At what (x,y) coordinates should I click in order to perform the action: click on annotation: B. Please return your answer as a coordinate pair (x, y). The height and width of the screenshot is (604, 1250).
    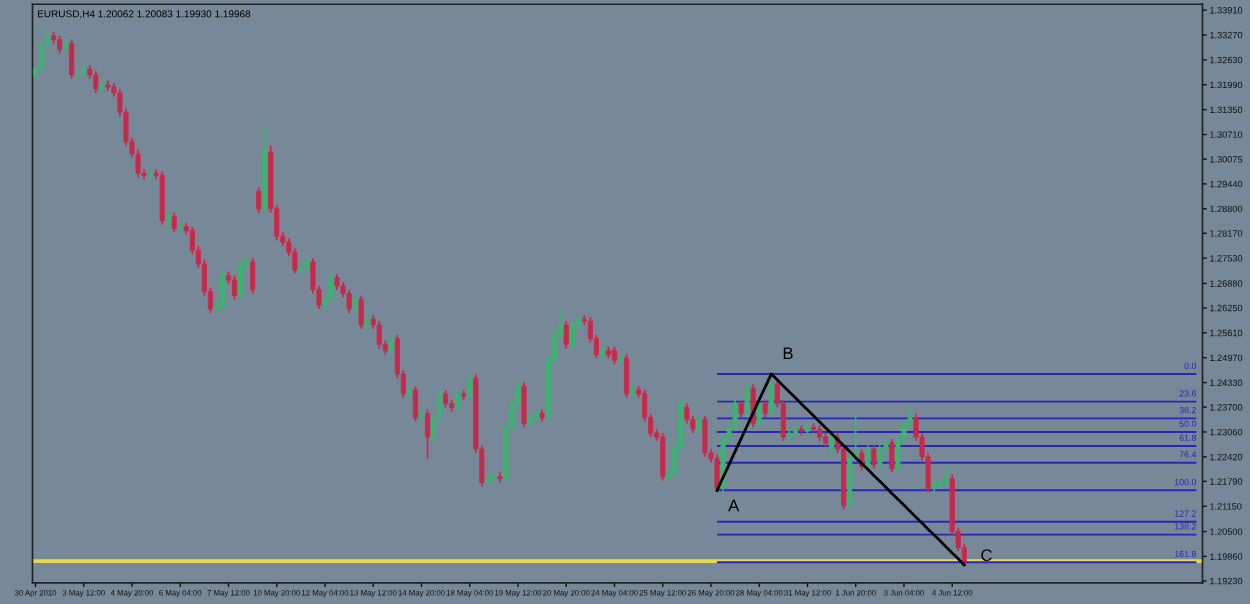
    Looking at the image, I should click on (788, 353).